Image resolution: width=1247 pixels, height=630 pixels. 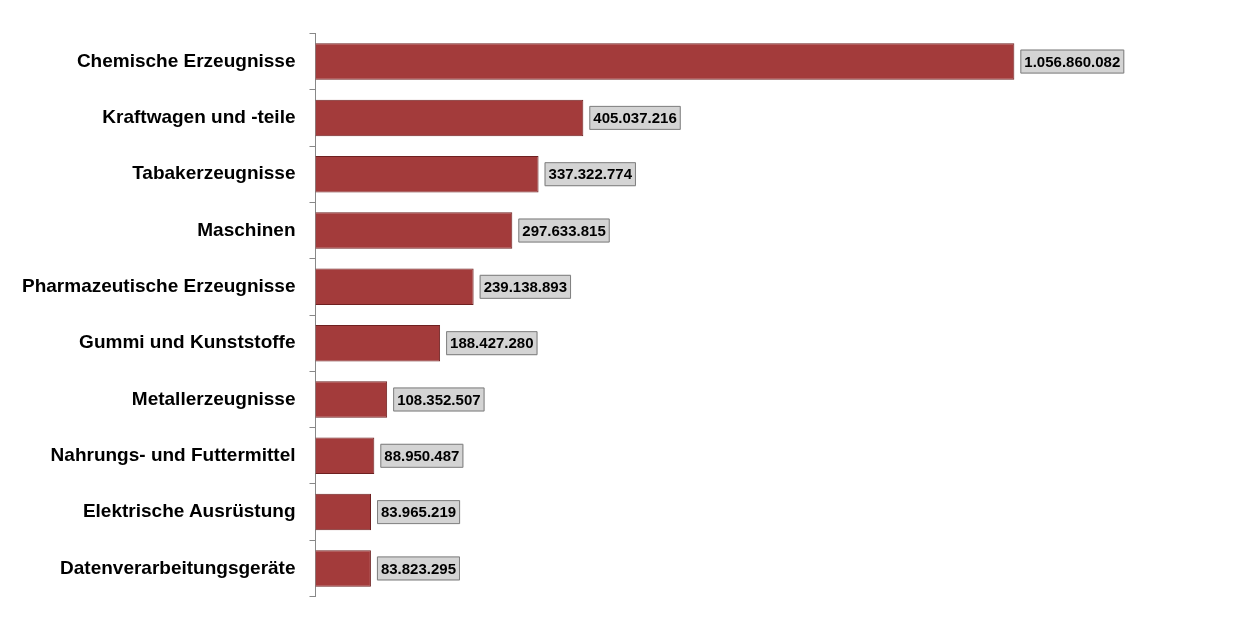 I want to click on data-label: 337.322.774, so click(x=590, y=174).